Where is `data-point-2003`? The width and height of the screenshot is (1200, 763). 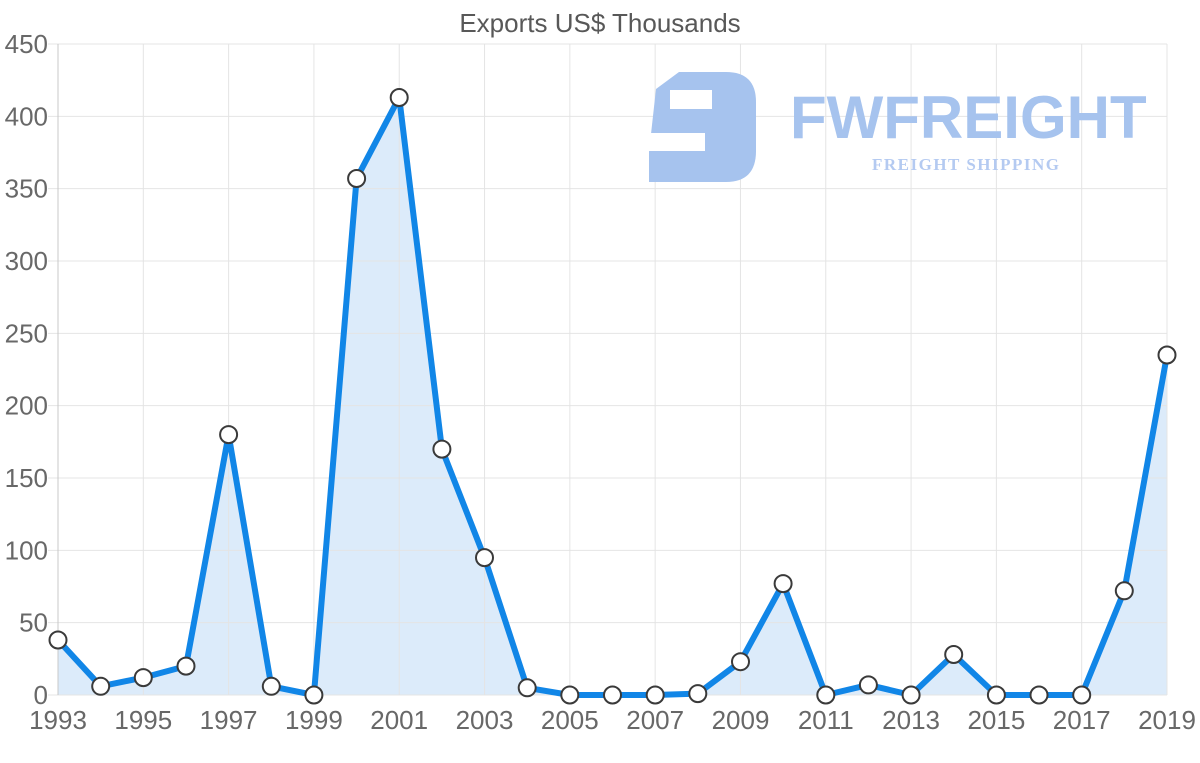
data-point-2003 is located at coordinates (484, 558).